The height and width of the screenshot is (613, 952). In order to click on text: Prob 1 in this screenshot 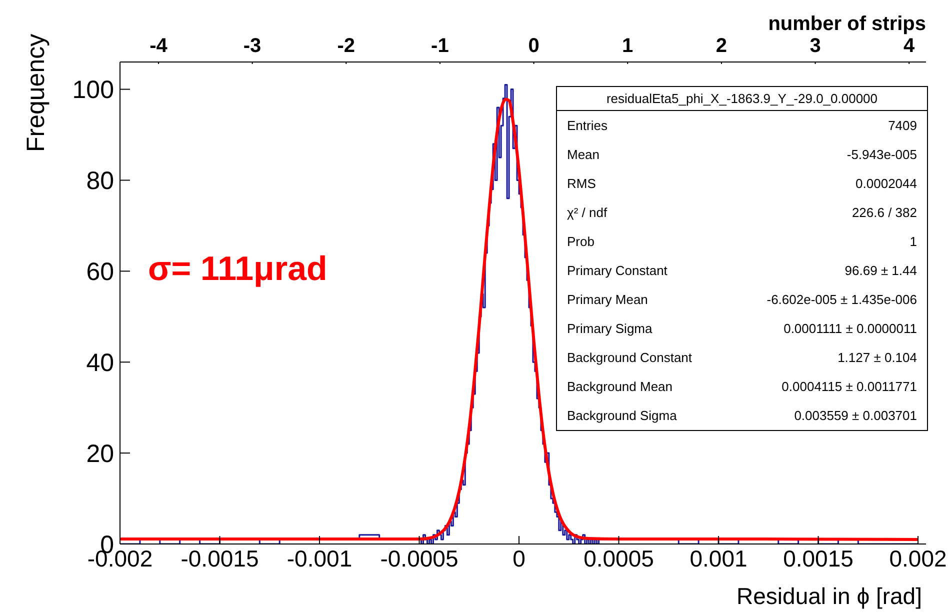, I will do `click(742, 241)`.